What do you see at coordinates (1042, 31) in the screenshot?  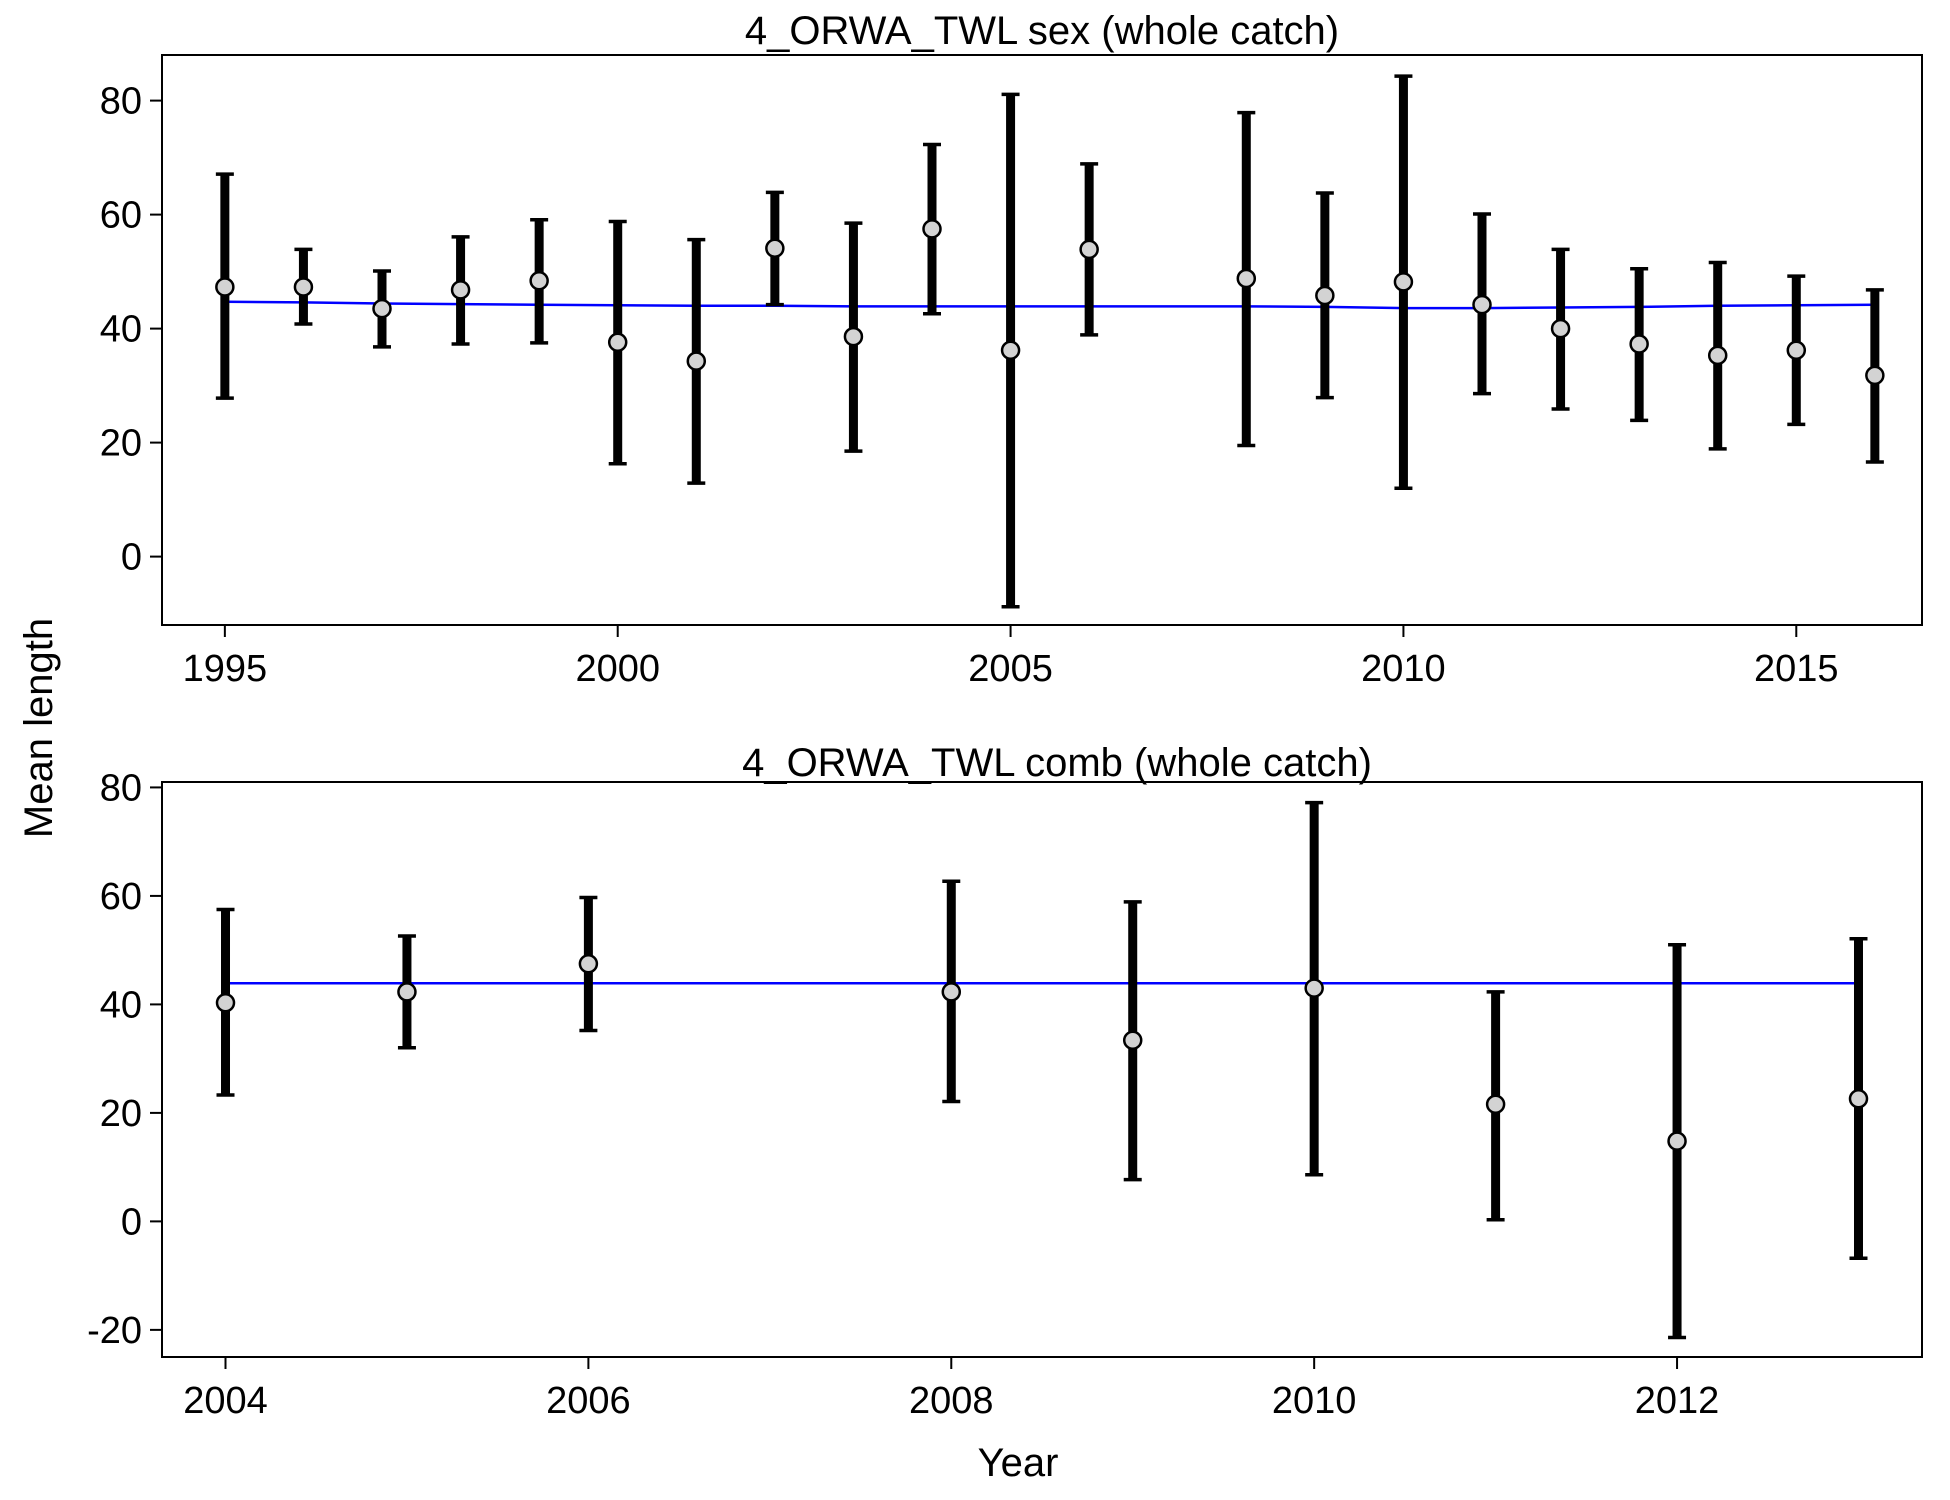 I see `chart-title: 4_ORWA_TWL sex (whole catch)` at bounding box center [1042, 31].